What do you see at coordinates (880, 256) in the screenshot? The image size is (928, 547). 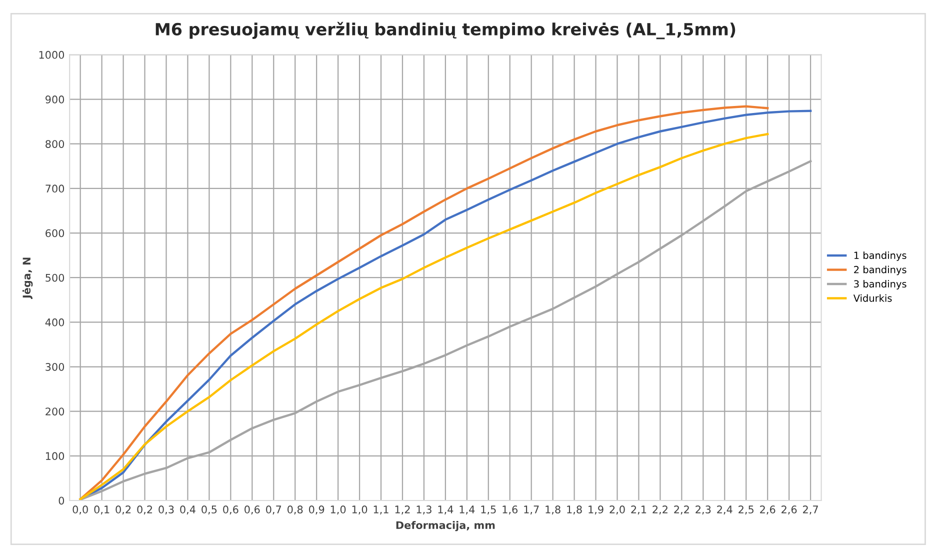 I see `legend-label: 1 bandinys` at bounding box center [880, 256].